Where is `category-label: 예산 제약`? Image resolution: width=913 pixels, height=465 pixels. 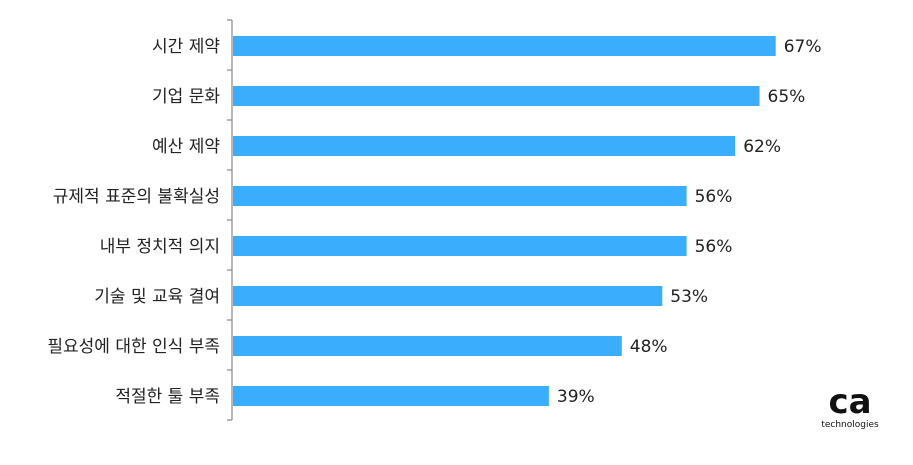
category-label: 예산 제약 is located at coordinates (186, 147).